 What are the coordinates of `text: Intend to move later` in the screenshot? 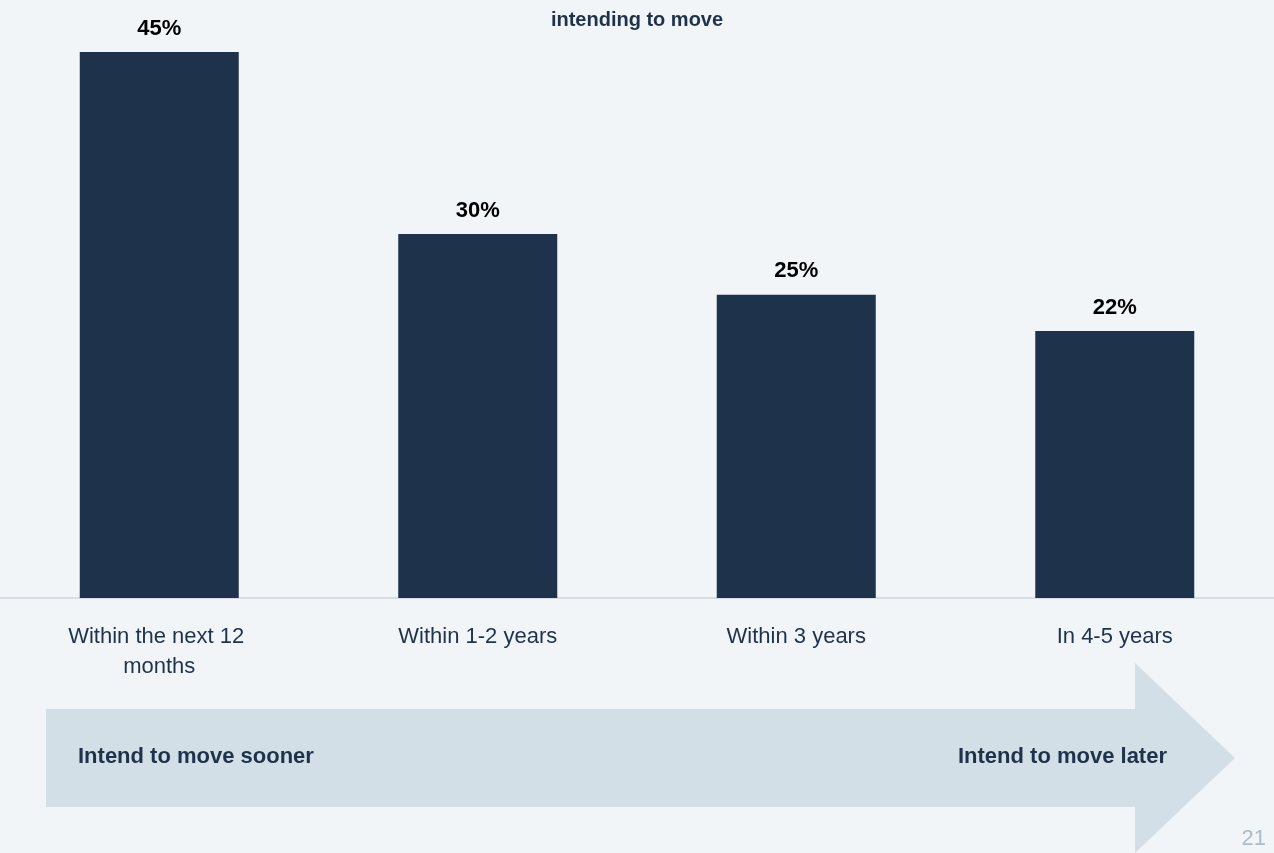 It's located at (1062, 755).